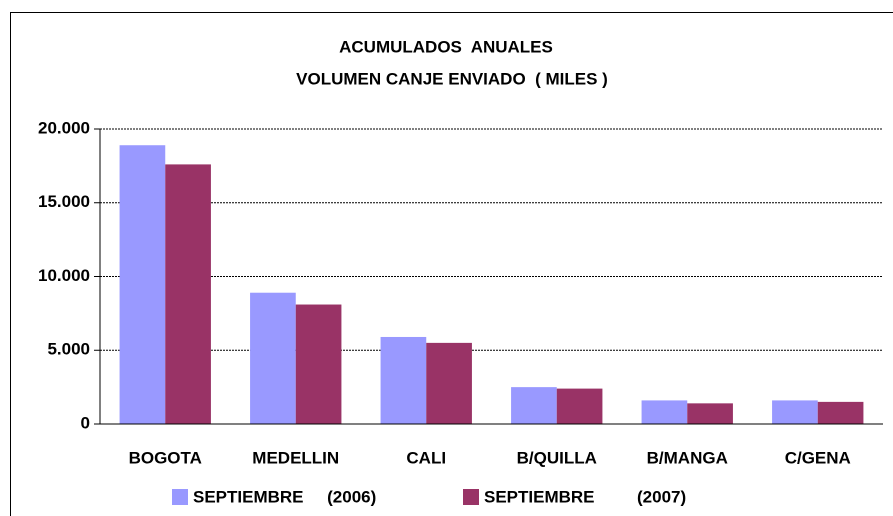 The width and height of the screenshot is (893, 516). Describe the element at coordinates (284, 496) in the screenshot. I see `legend-label: SEPTIEMBRE (2006)` at that location.